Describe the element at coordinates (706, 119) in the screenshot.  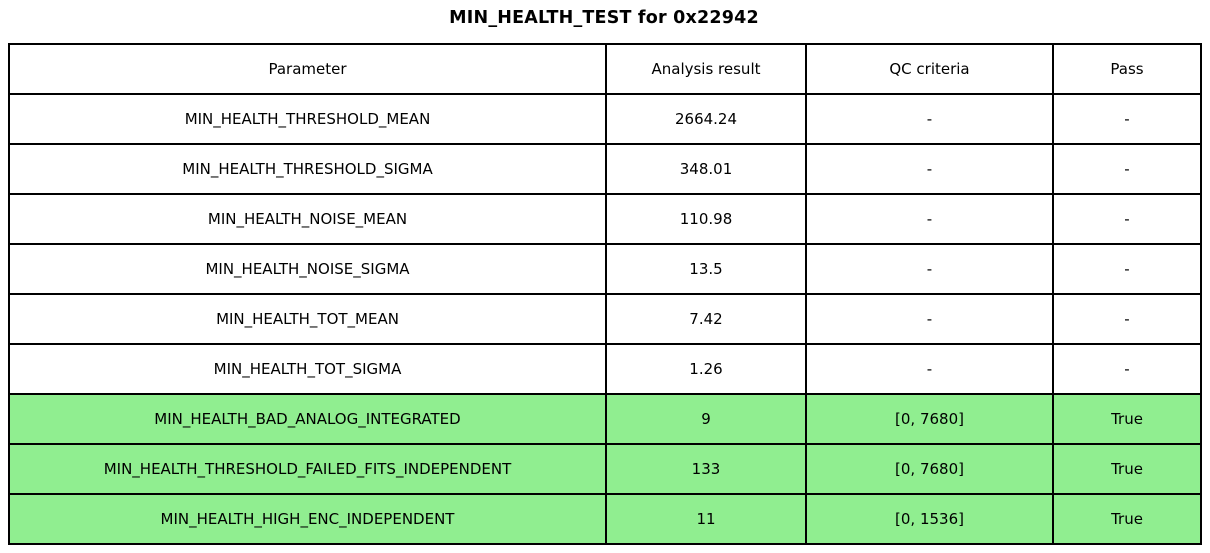
I see `cell-analysis-result: 2664.24` at that location.